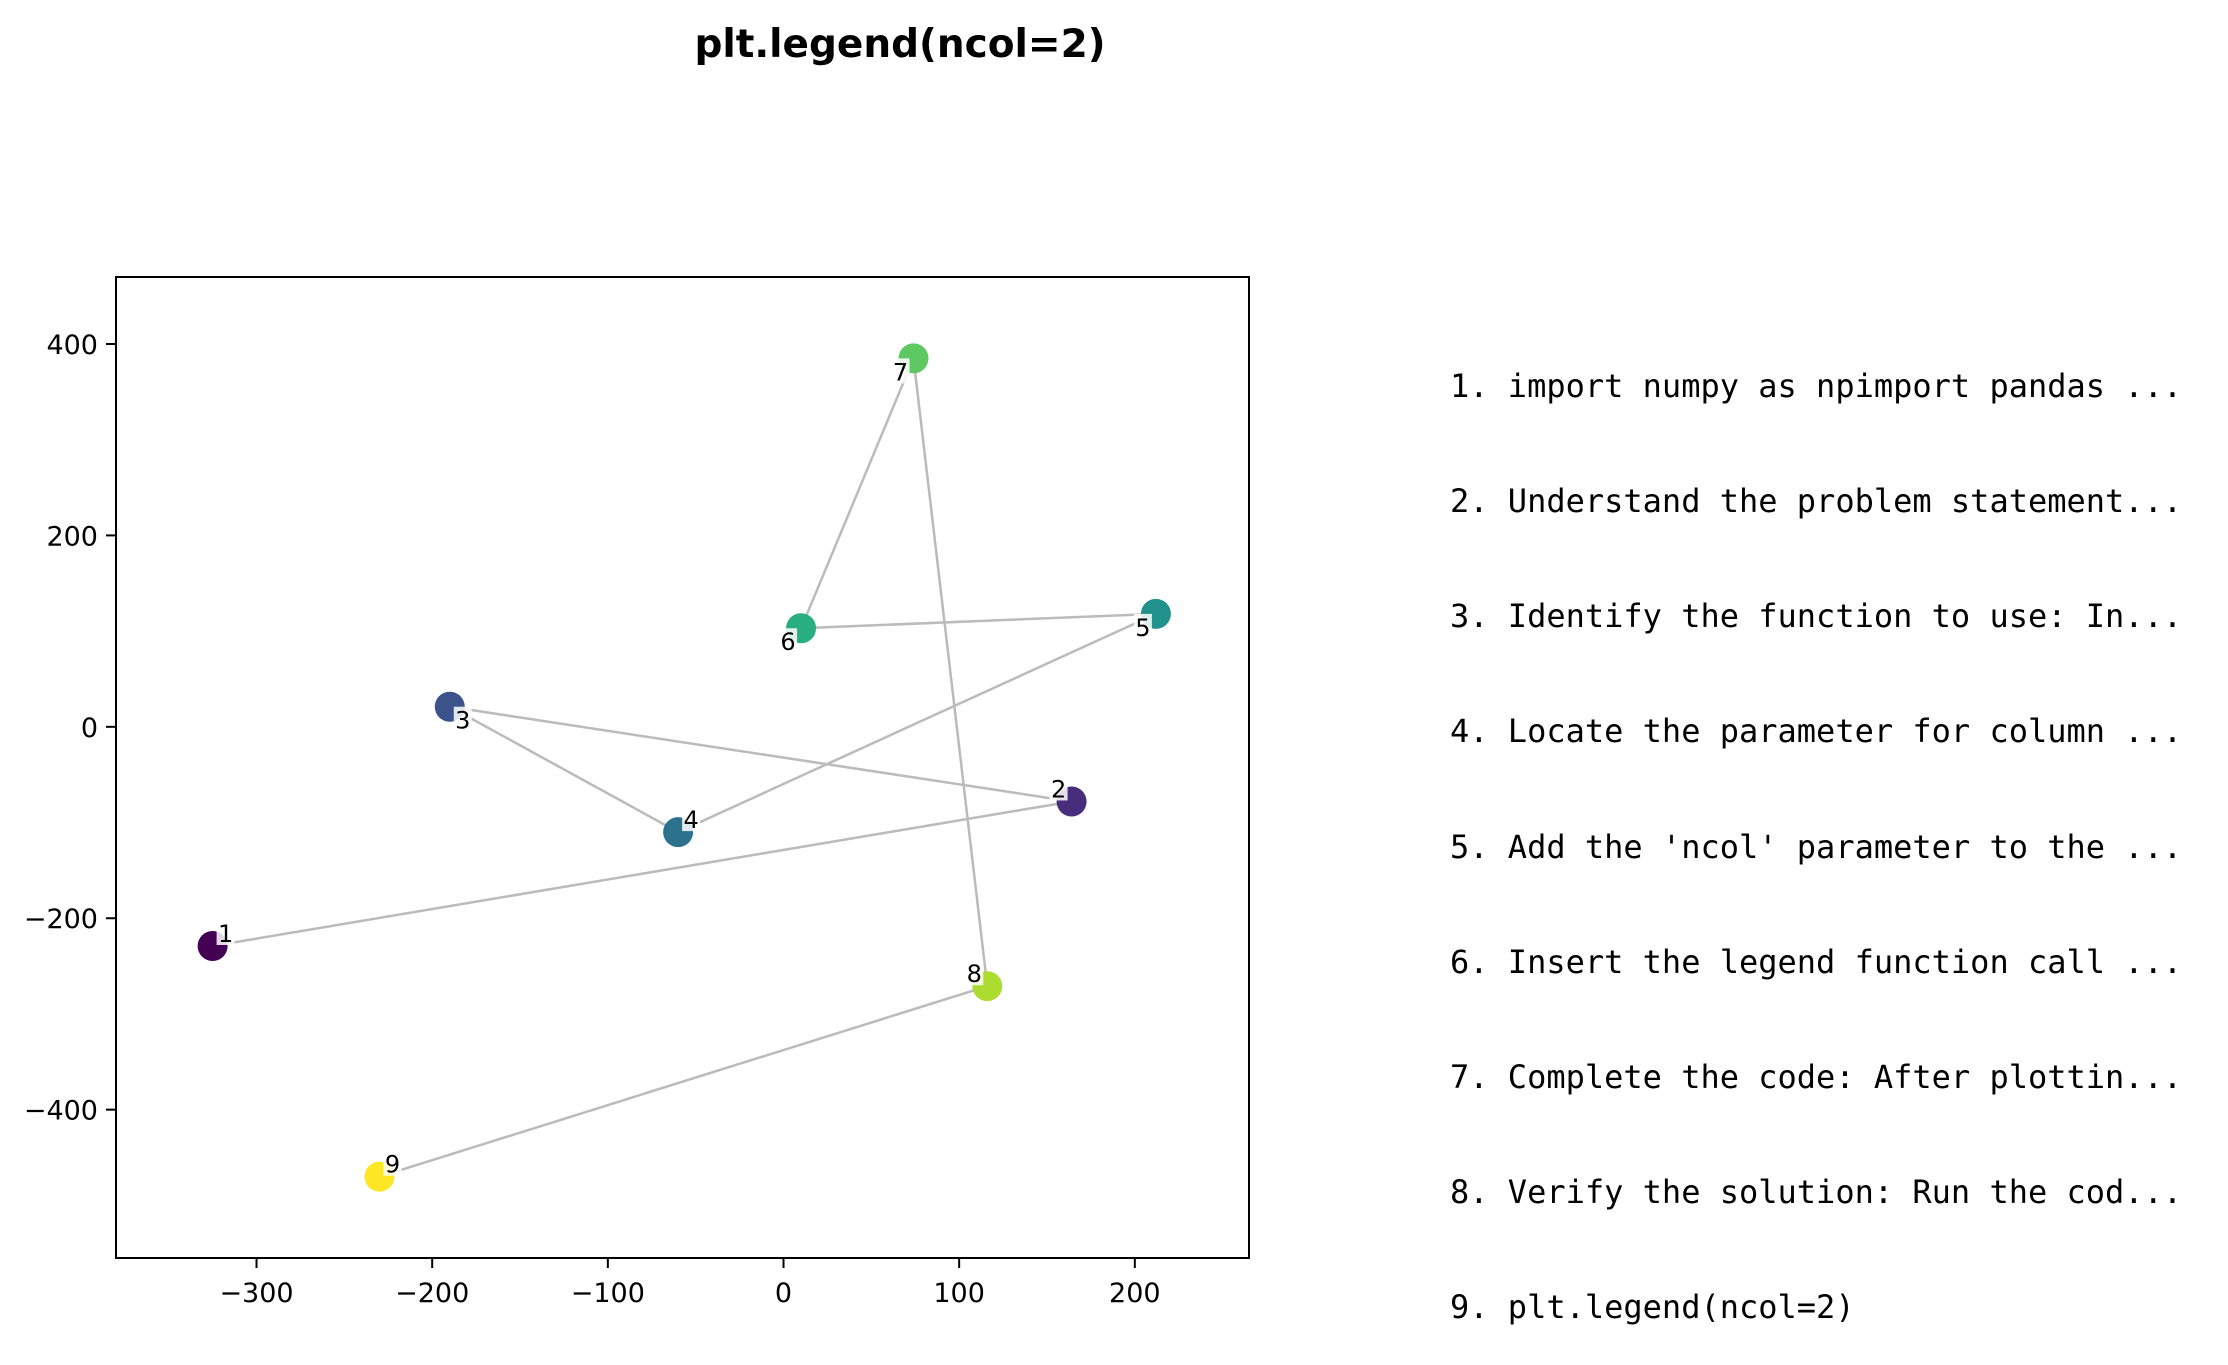  What do you see at coordinates (256, 1293) in the screenshot?
I see `x-tick-label: −300` at bounding box center [256, 1293].